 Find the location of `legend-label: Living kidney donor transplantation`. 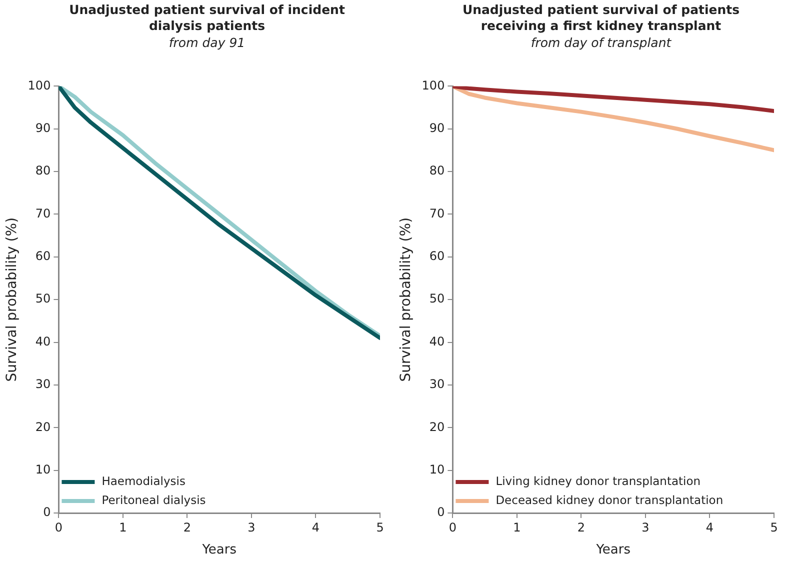

legend-label: Living kidney donor transplantation is located at coordinates (598, 481).